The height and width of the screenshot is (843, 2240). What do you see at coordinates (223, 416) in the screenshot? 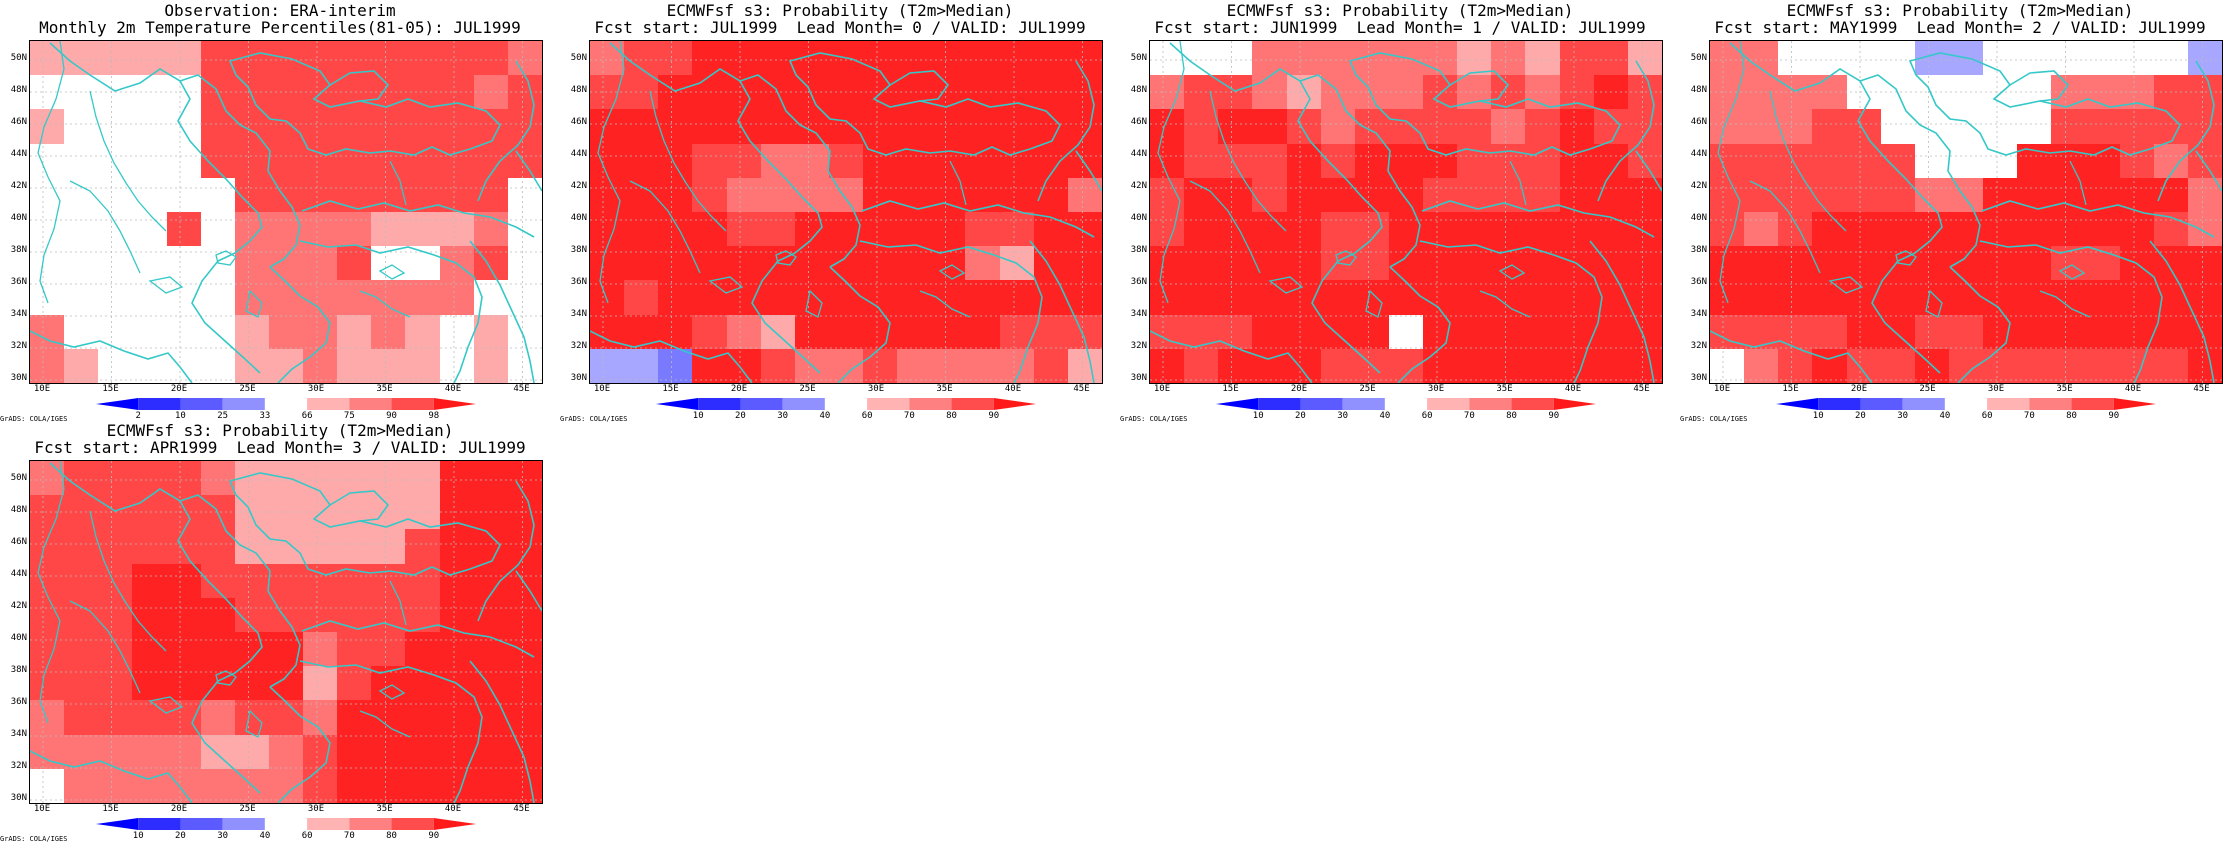
I see `colorbar-tick-label: 25` at bounding box center [223, 416].